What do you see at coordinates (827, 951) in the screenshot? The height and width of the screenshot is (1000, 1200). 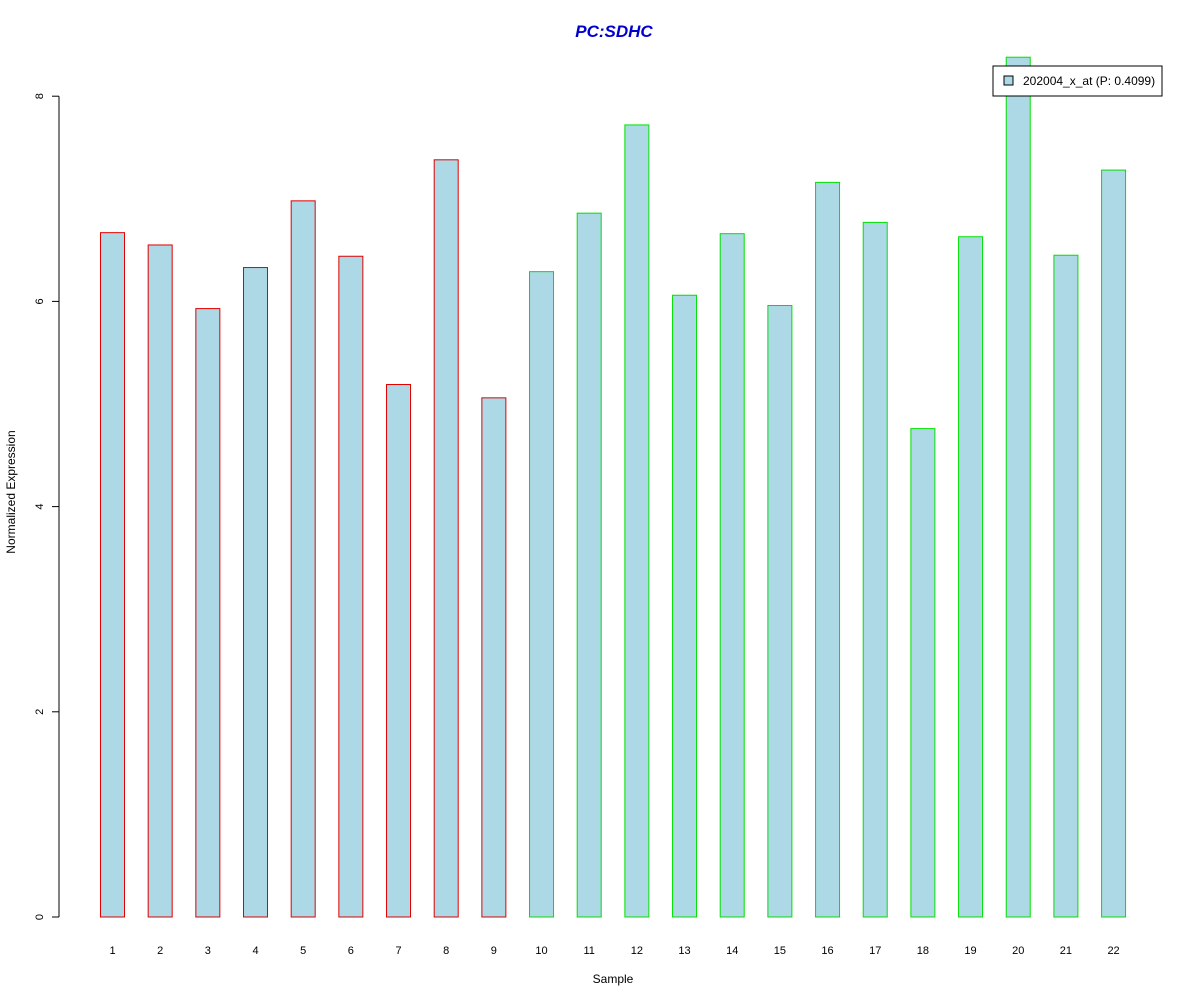 I see `x-tick-label: 16` at bounding box center [827, 951].